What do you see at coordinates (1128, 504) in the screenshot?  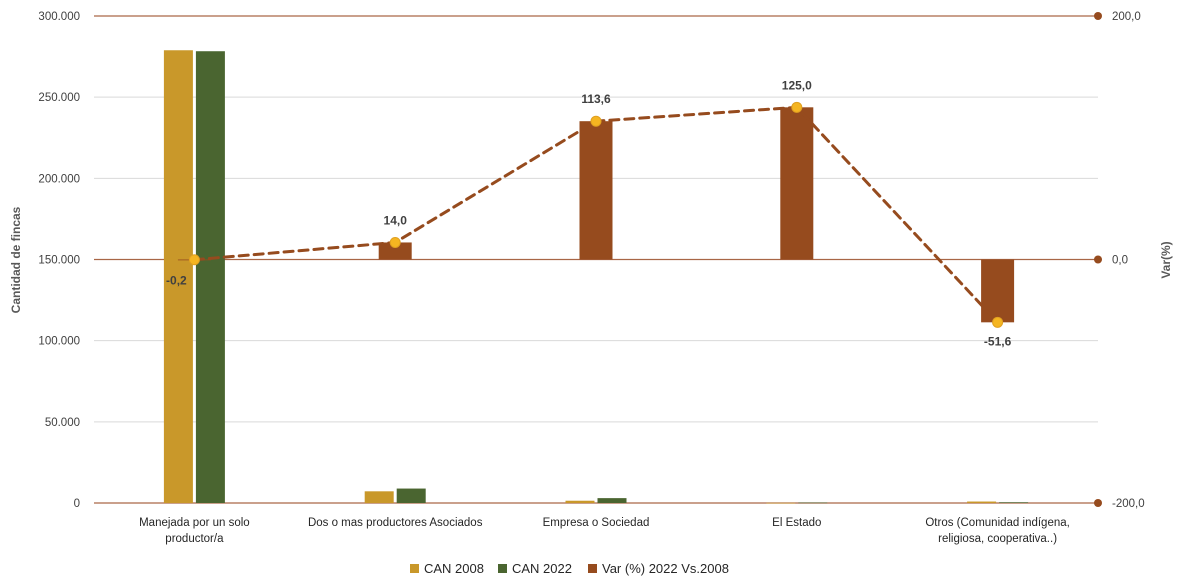 I see `y2-tick-label: -200,0` at bounding box center [1128, 504].